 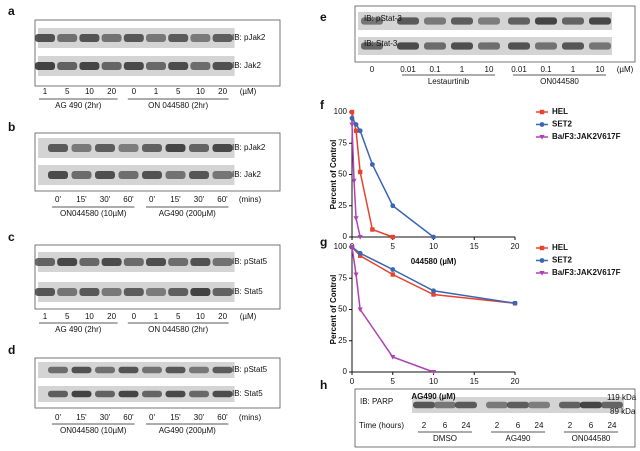 What do you see at coordinates (58, 417) in the screenshot?
I see `lane-label: 0'` at bounding box center [58, 417].